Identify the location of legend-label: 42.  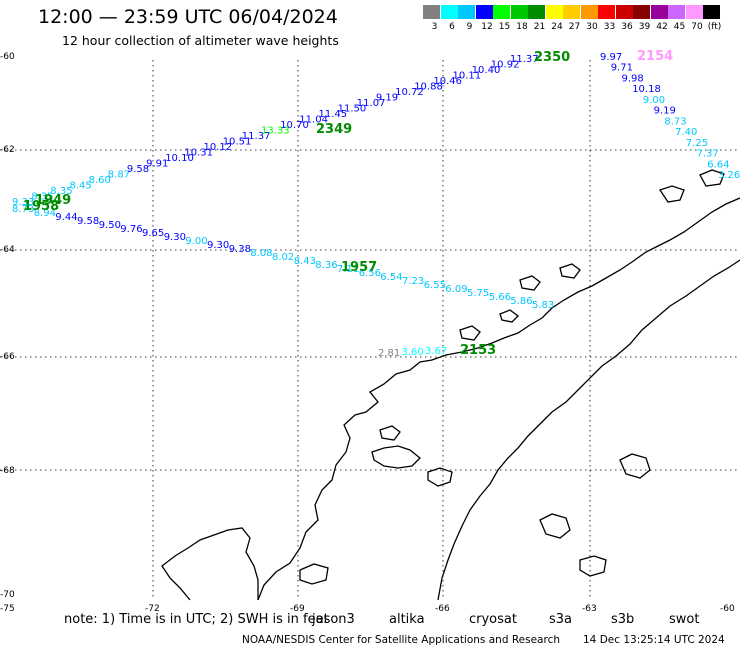
(662, 27).